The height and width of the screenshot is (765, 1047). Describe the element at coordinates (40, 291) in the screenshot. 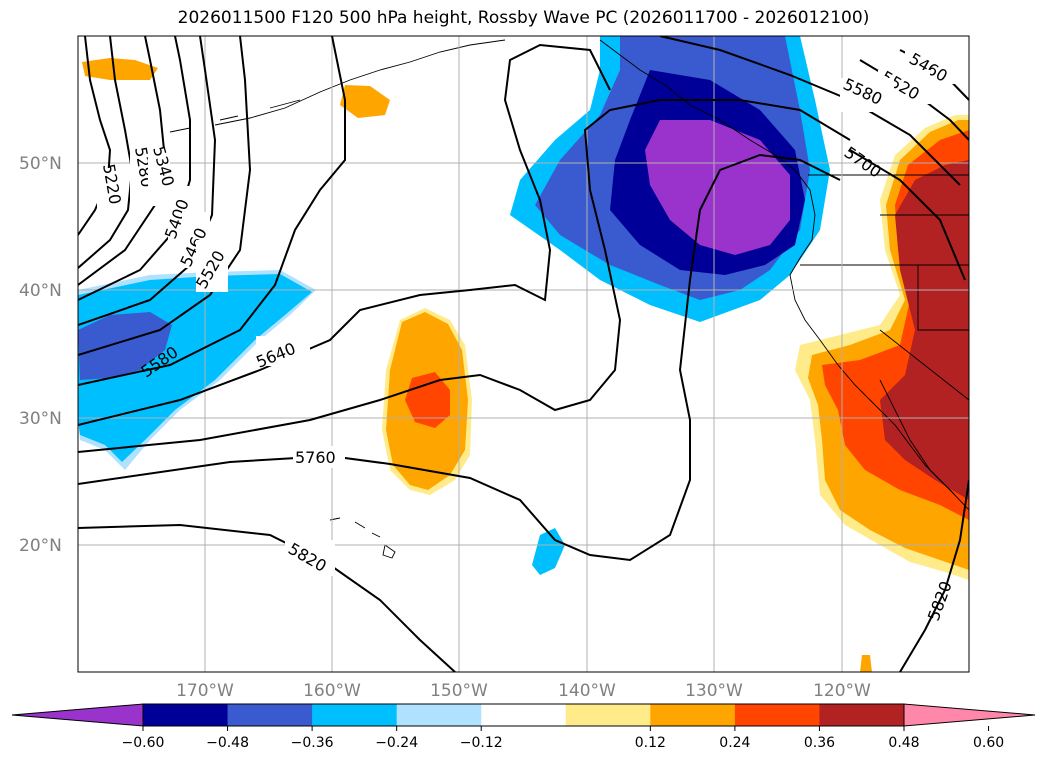

I see `lat-label-40n: 40°N` at that location.